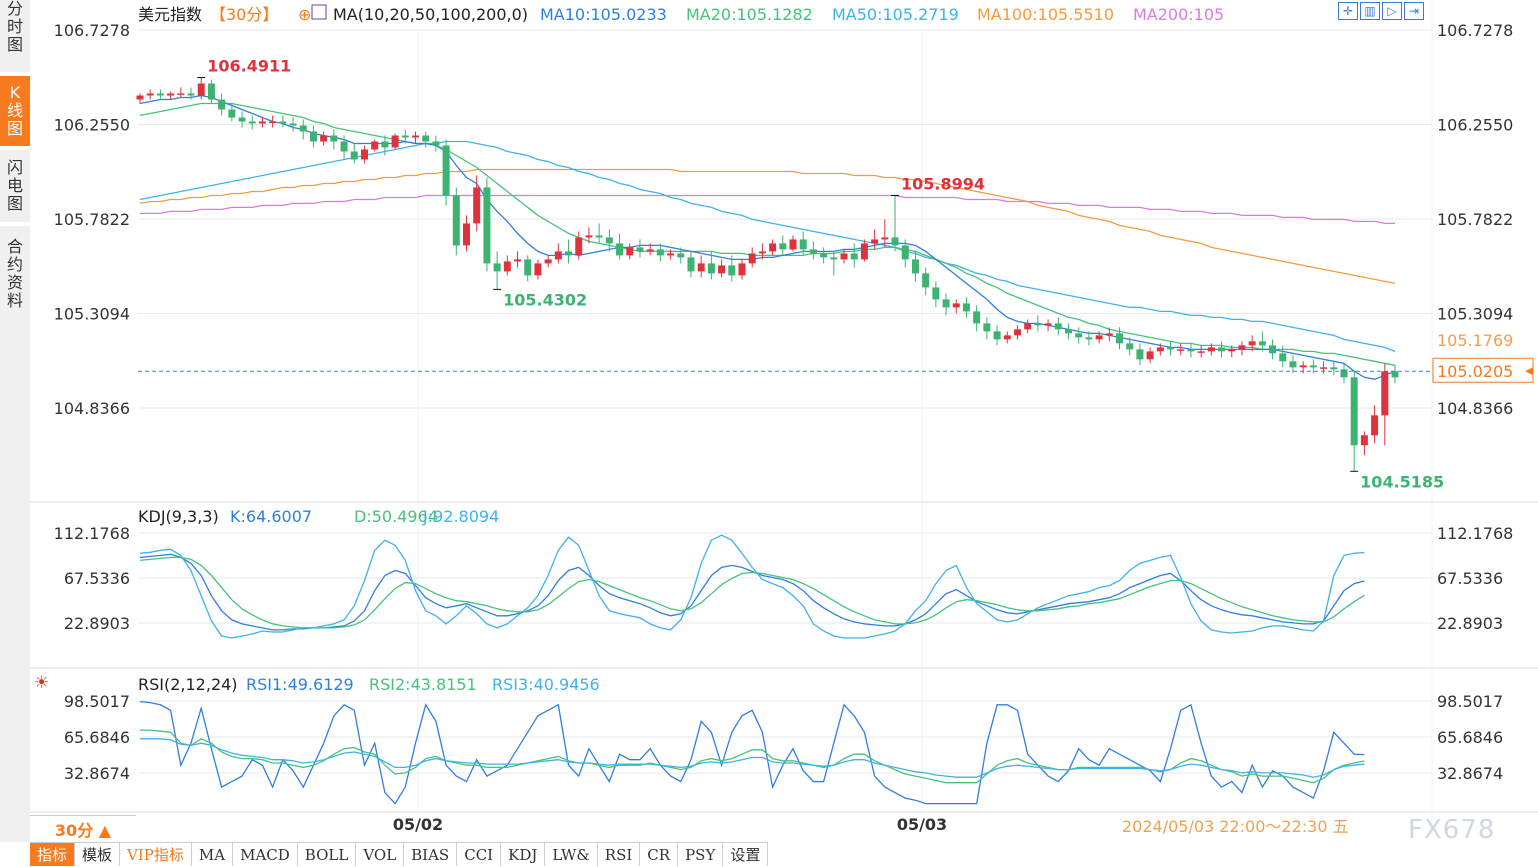 The width and height of the screenshot is (1538, 867). Describe the element at coordinates (212, 854) in the screenshot. I see `indicator-ma: MA` at that location.